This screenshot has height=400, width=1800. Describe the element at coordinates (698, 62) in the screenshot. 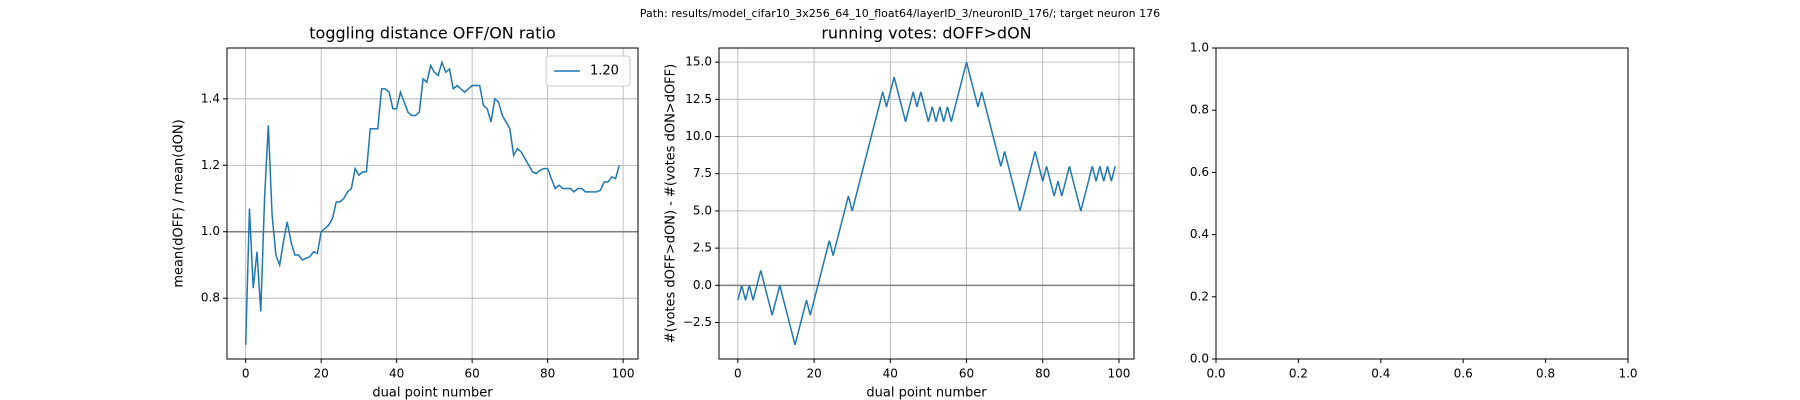

I see `y-tick-label: 15.0` at that location.